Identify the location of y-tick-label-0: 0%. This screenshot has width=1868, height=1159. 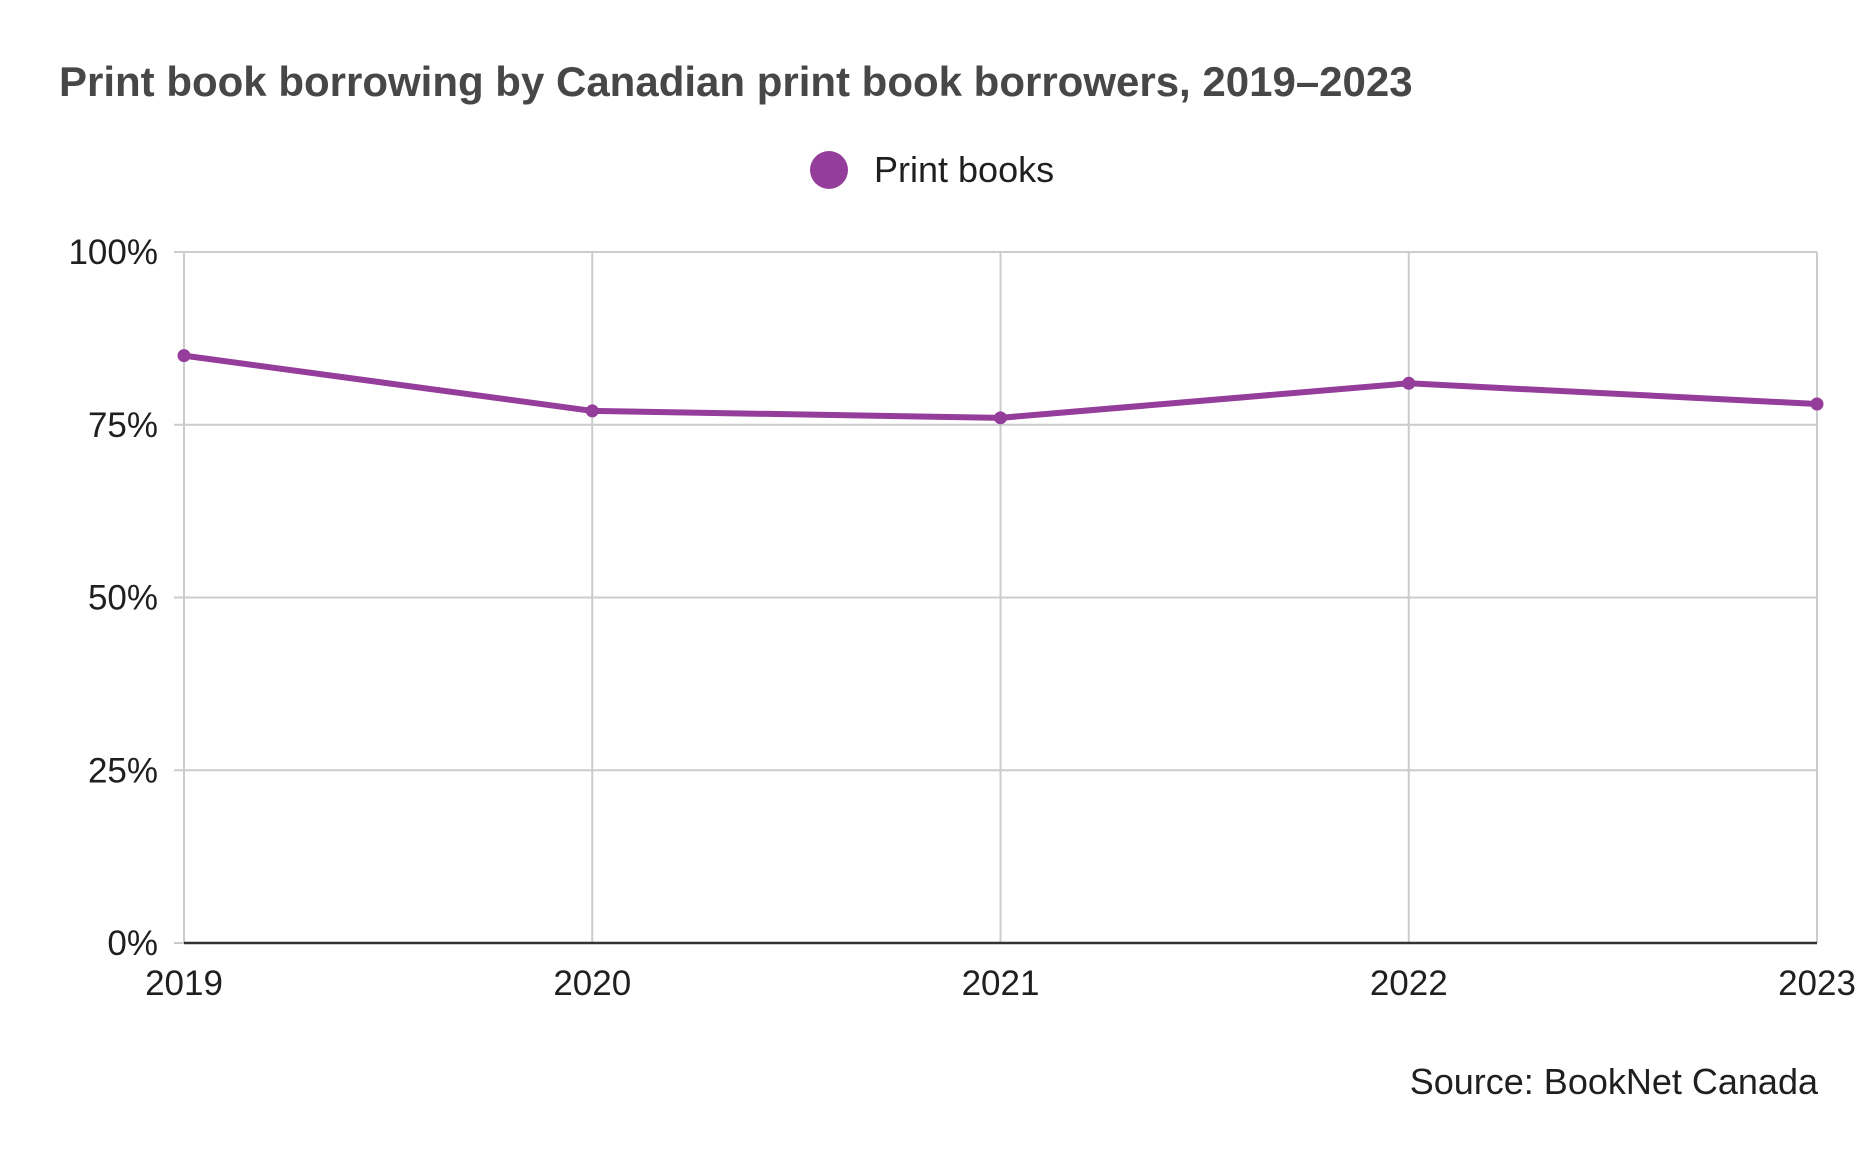
(132, 943).